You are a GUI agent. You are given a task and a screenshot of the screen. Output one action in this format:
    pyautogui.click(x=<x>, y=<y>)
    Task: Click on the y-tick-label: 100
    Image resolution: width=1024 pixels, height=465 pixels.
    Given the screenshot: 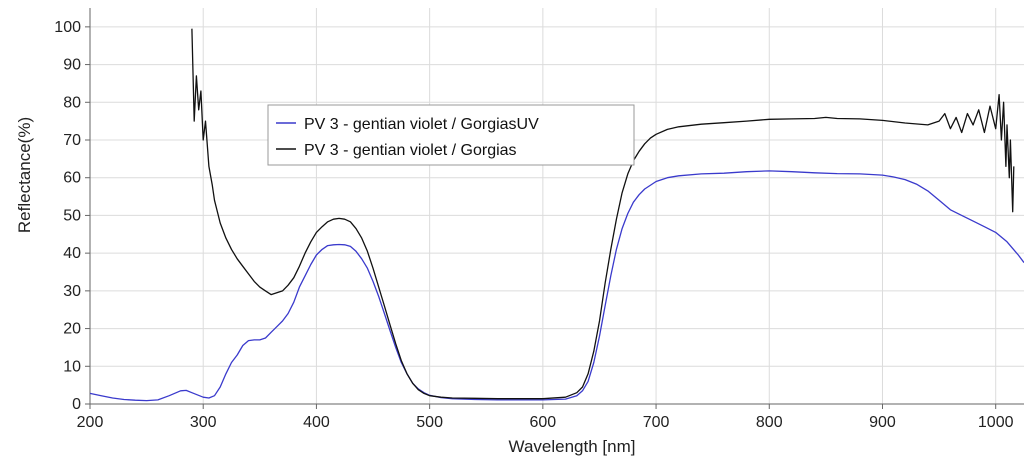 What is the action you would take?
    pyautogui.click(x=67, y=27)
    